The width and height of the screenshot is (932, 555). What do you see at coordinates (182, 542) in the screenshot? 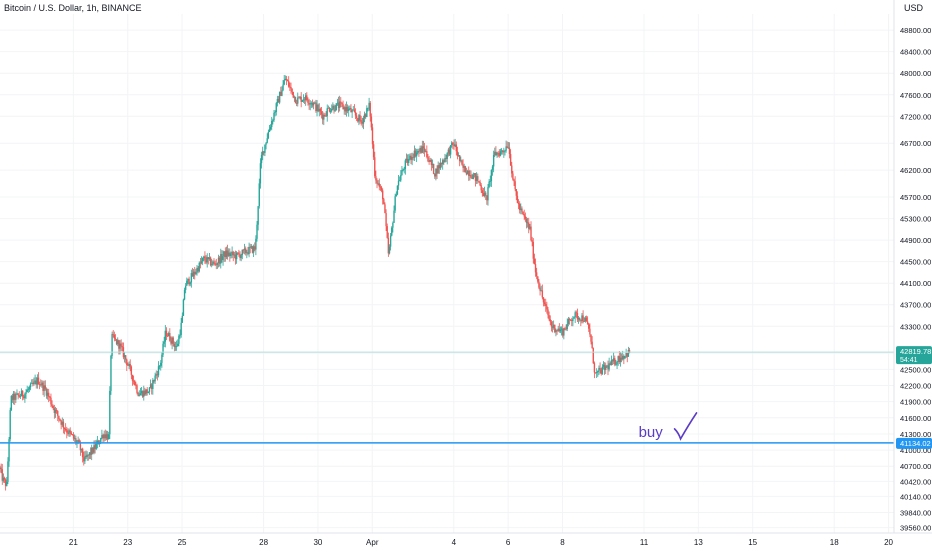
I see `time-tick-label: 25` at bounding box center [182, 542].